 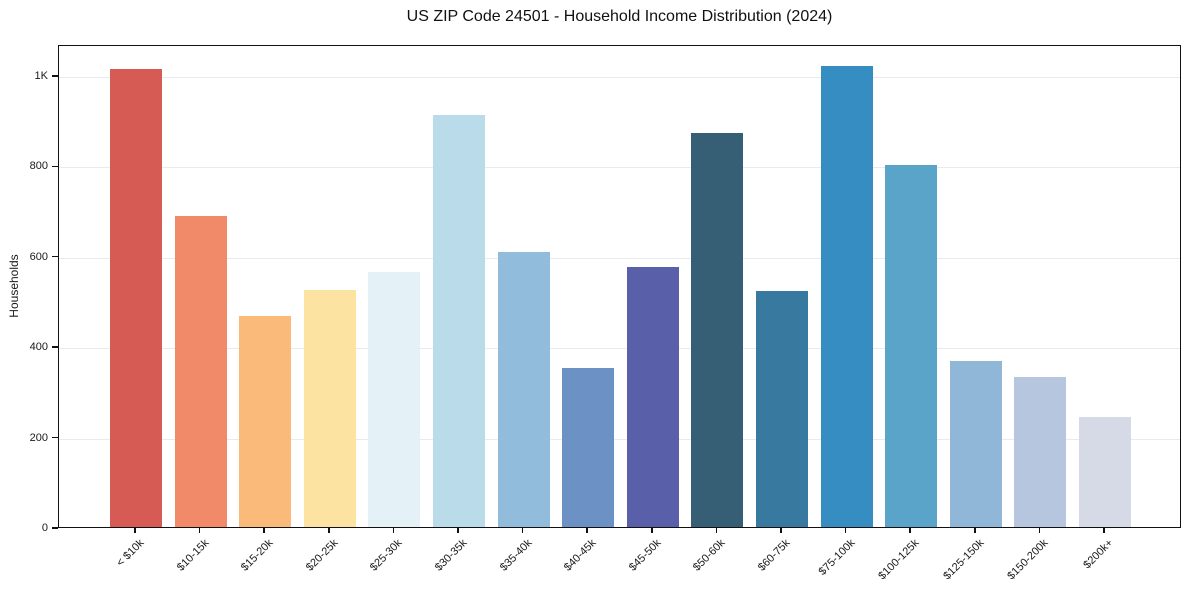 I want to click on y-tick-label-200: 200, so click(x=38, y=437).